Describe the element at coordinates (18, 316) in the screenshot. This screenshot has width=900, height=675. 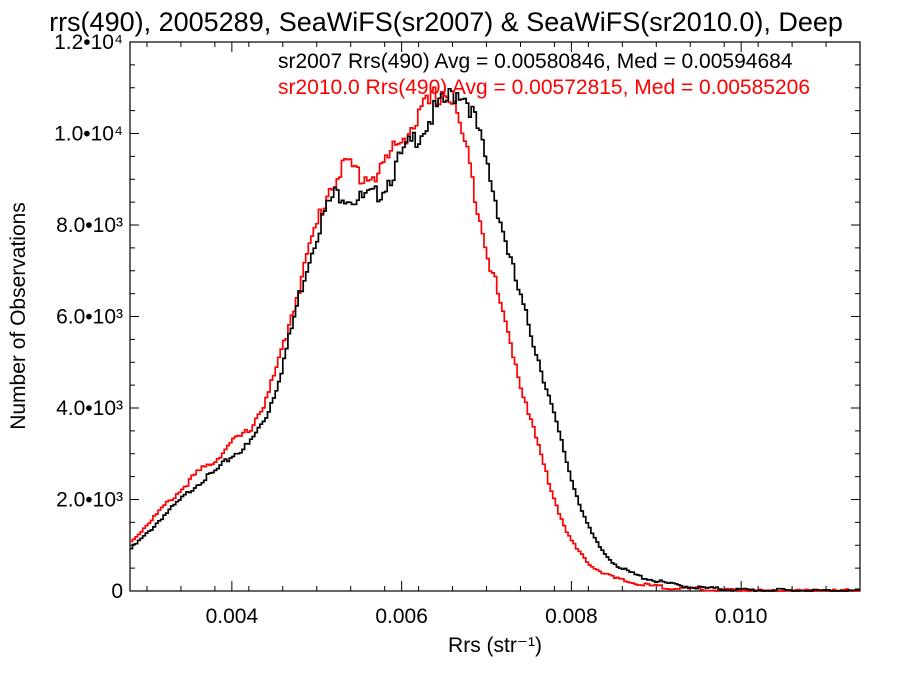
I see `y-axis-label: Number of Observations` at that location.